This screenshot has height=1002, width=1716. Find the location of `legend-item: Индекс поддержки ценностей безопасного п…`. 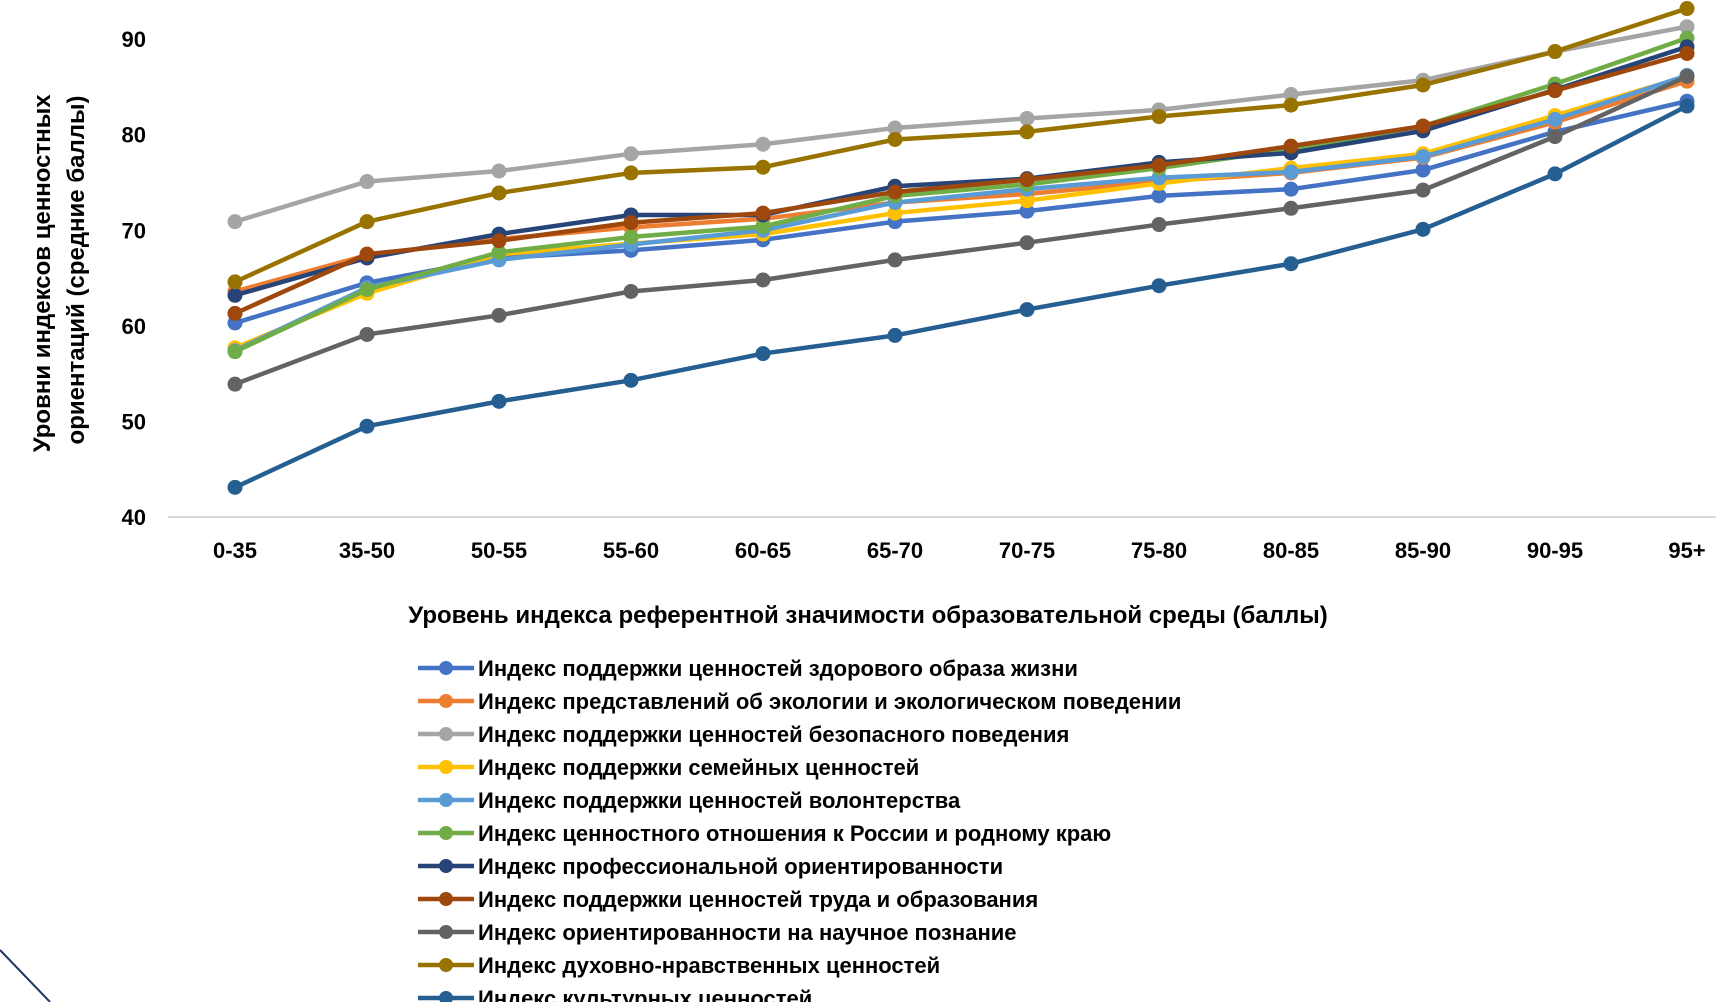

legend-item: Индекс поддержки ценностей безопасного п… is located at coordinates (743, 734).